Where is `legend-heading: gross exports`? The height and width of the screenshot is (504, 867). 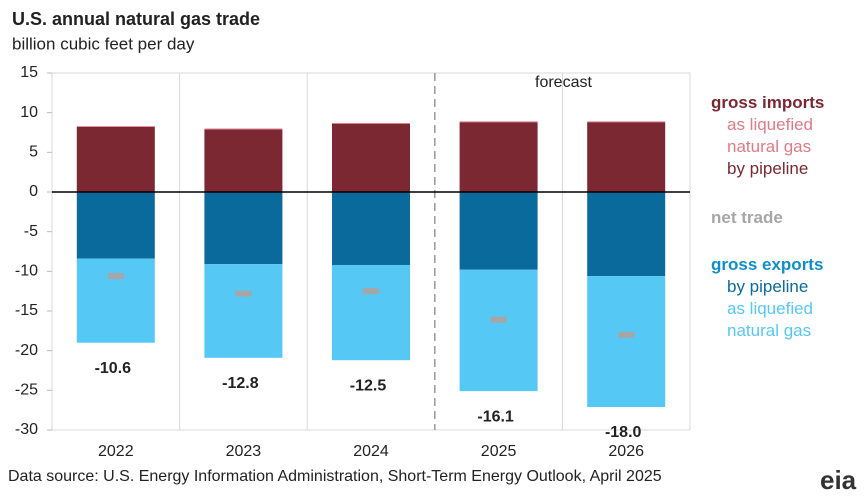 legend-heading: gross exports is located at coordinates (767, 264).